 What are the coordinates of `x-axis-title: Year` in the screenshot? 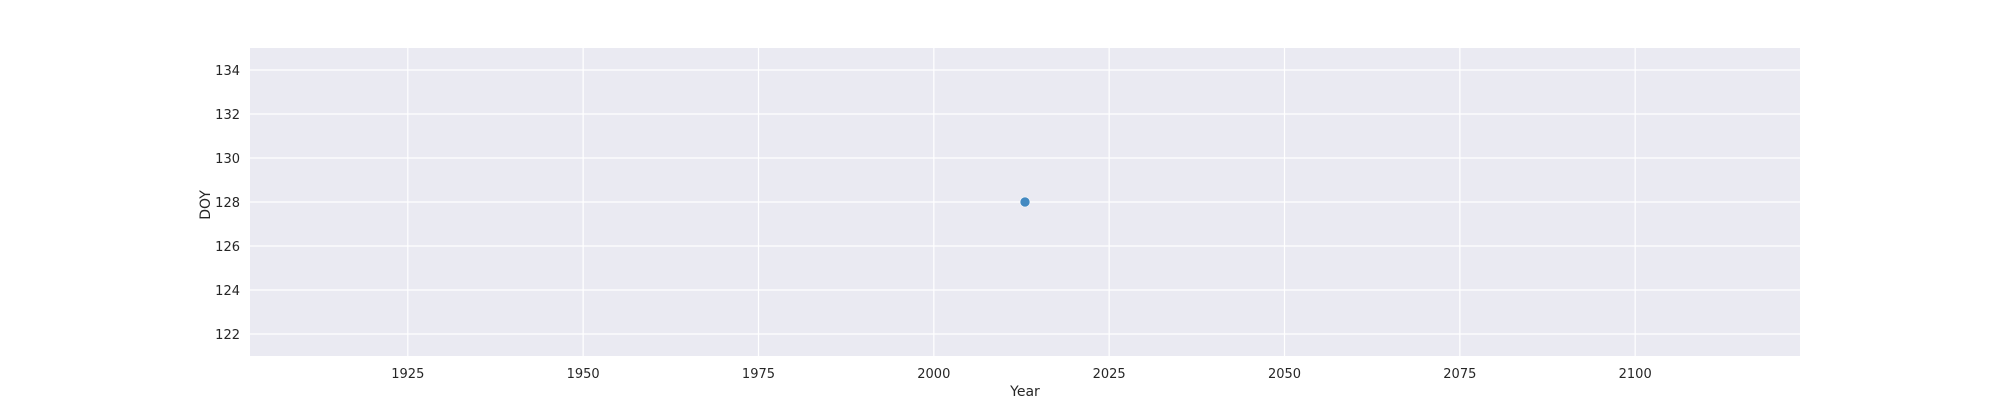 It's located at (1024, 392).